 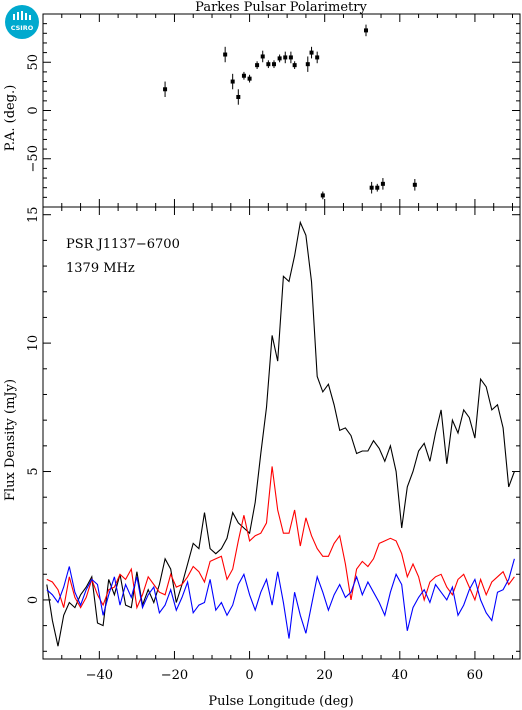 I want to click on pa-ytick-label: 0, so click(x=33, y=110).